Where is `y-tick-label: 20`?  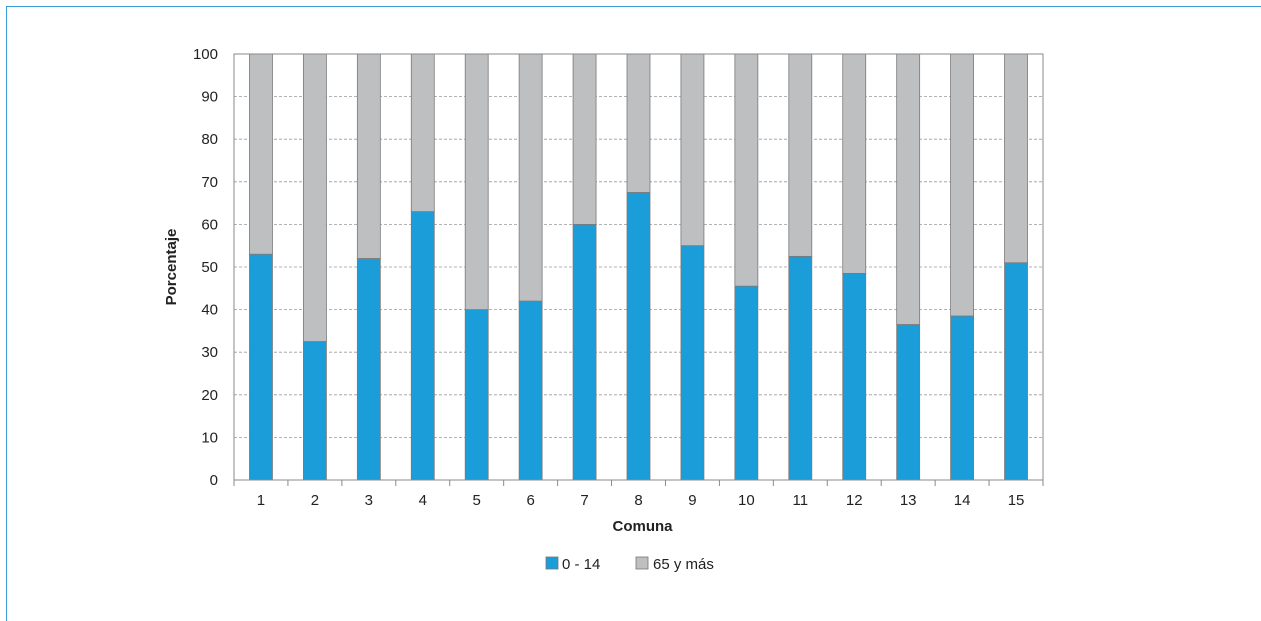 y-tick-label: 20 is located at coordinates (209, 395).